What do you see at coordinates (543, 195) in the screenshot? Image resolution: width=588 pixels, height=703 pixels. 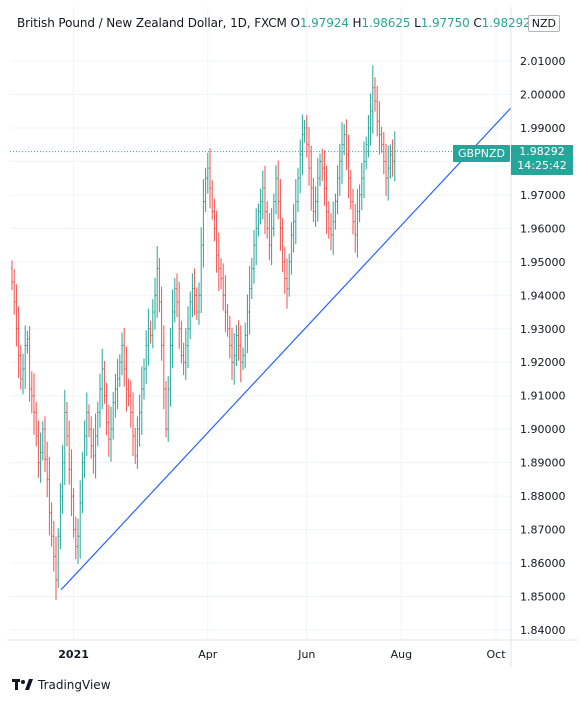 I see `y-tick-label: 1.97000` at bounding box center [543, 195].